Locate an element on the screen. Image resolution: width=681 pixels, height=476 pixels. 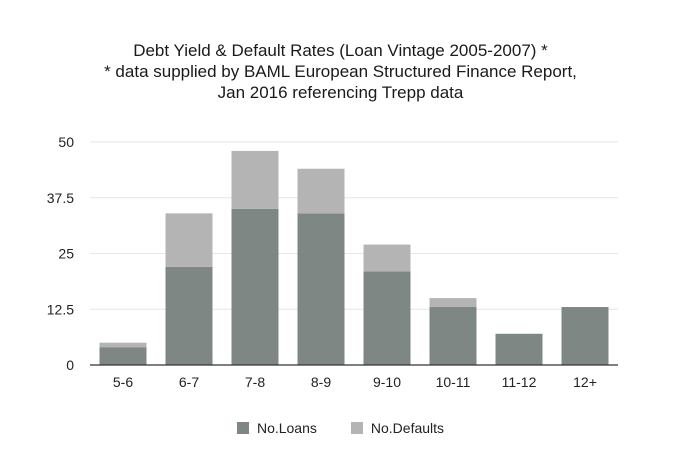
y-tick-label: 25 is located at coordinates (66, 254).